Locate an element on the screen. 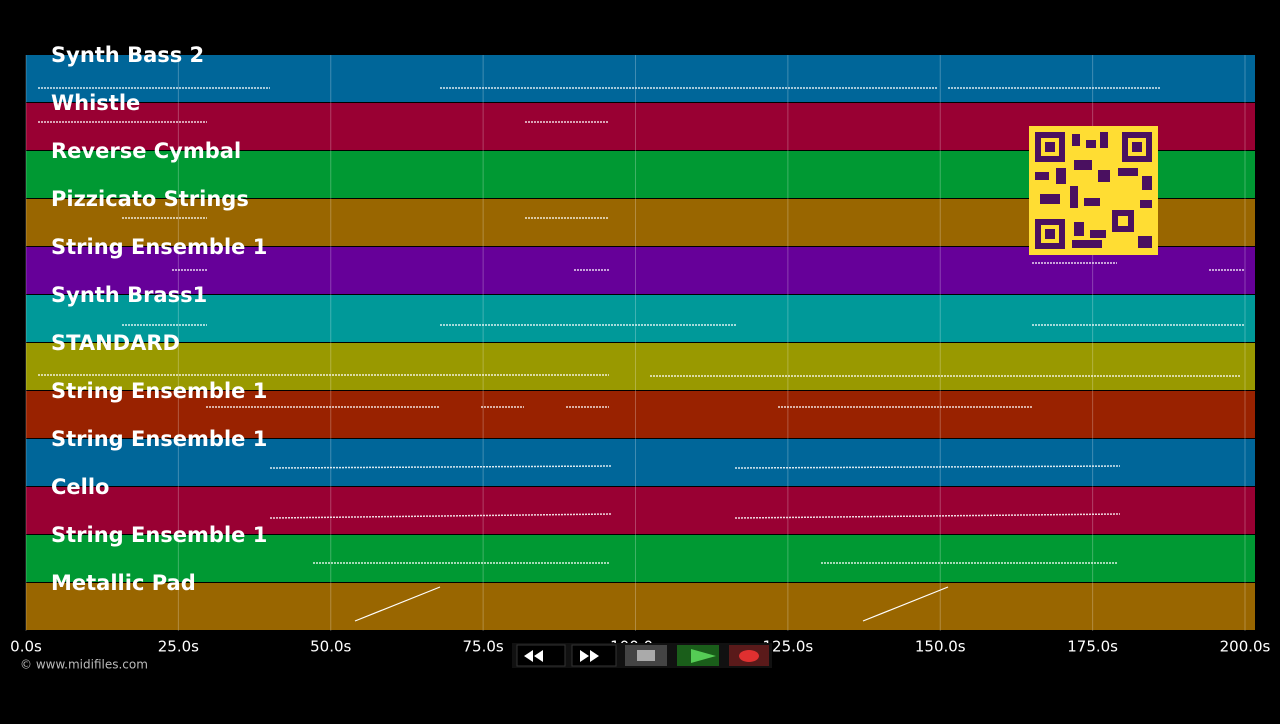 Image resolution: width=1280 pixels, height=724 pixels. qr-pattern is located at coordinates (1093, 190).